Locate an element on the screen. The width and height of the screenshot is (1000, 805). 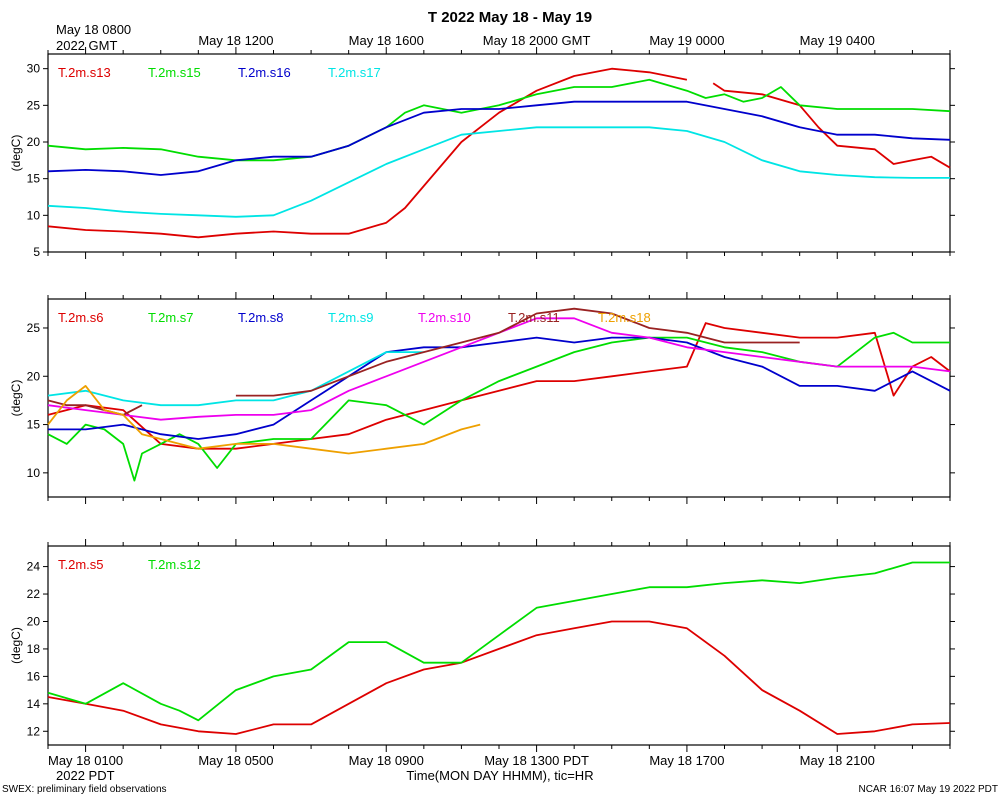
legend-T.2m.s9: T.2m.s9 is located at coordinates (351, 317).